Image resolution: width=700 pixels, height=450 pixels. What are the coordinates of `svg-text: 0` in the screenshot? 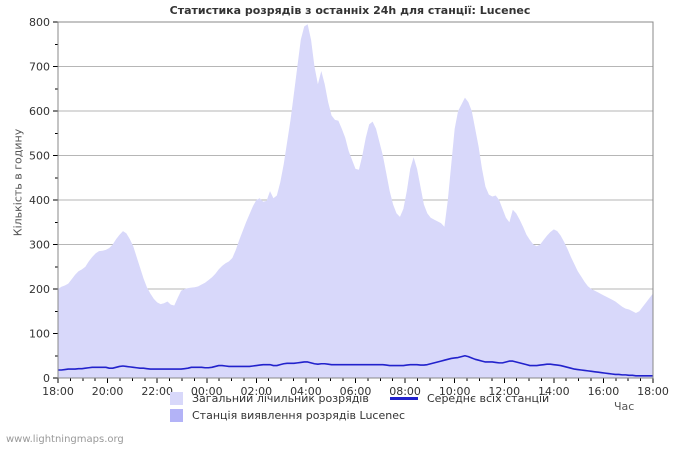 It's located at (46, 378).